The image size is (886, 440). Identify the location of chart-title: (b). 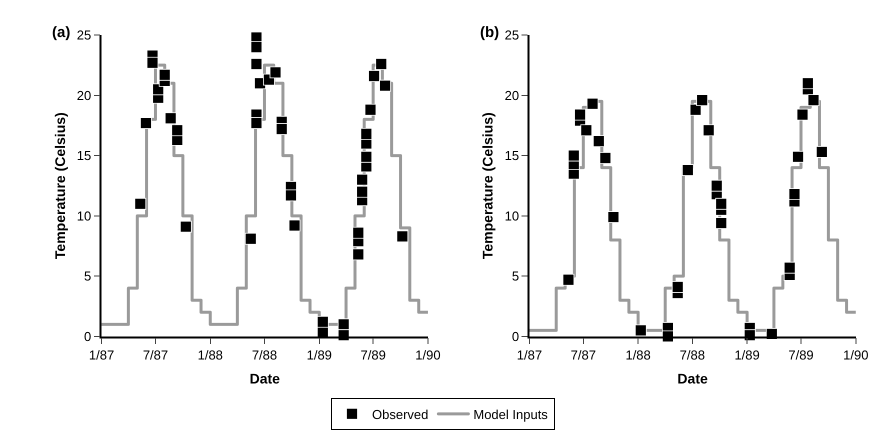
(490, 32).